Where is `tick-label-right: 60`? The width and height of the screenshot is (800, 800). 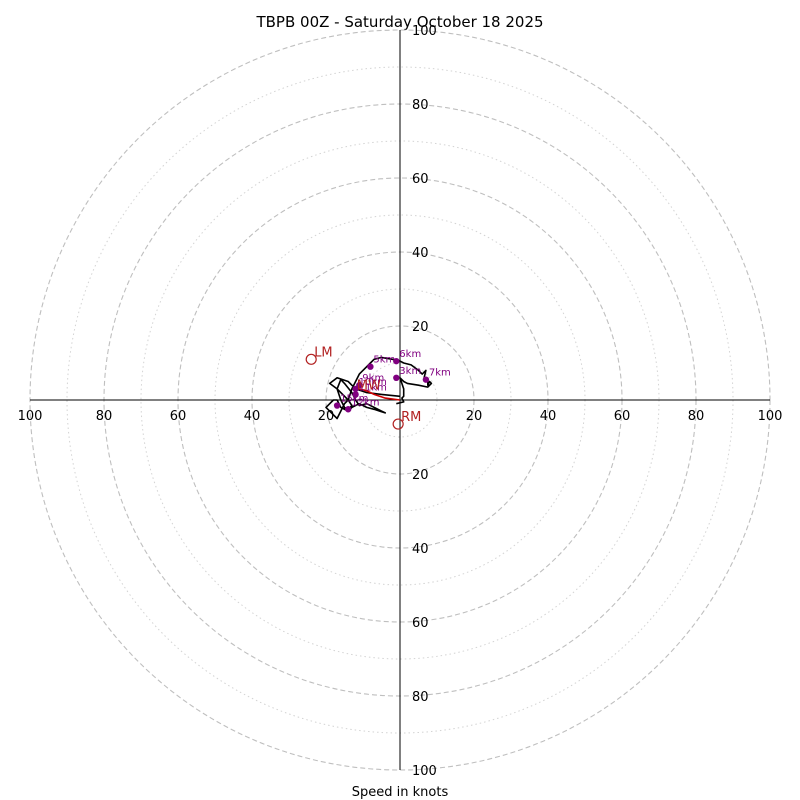 tick-label-right: 60 is located at coordinates (622, 416).